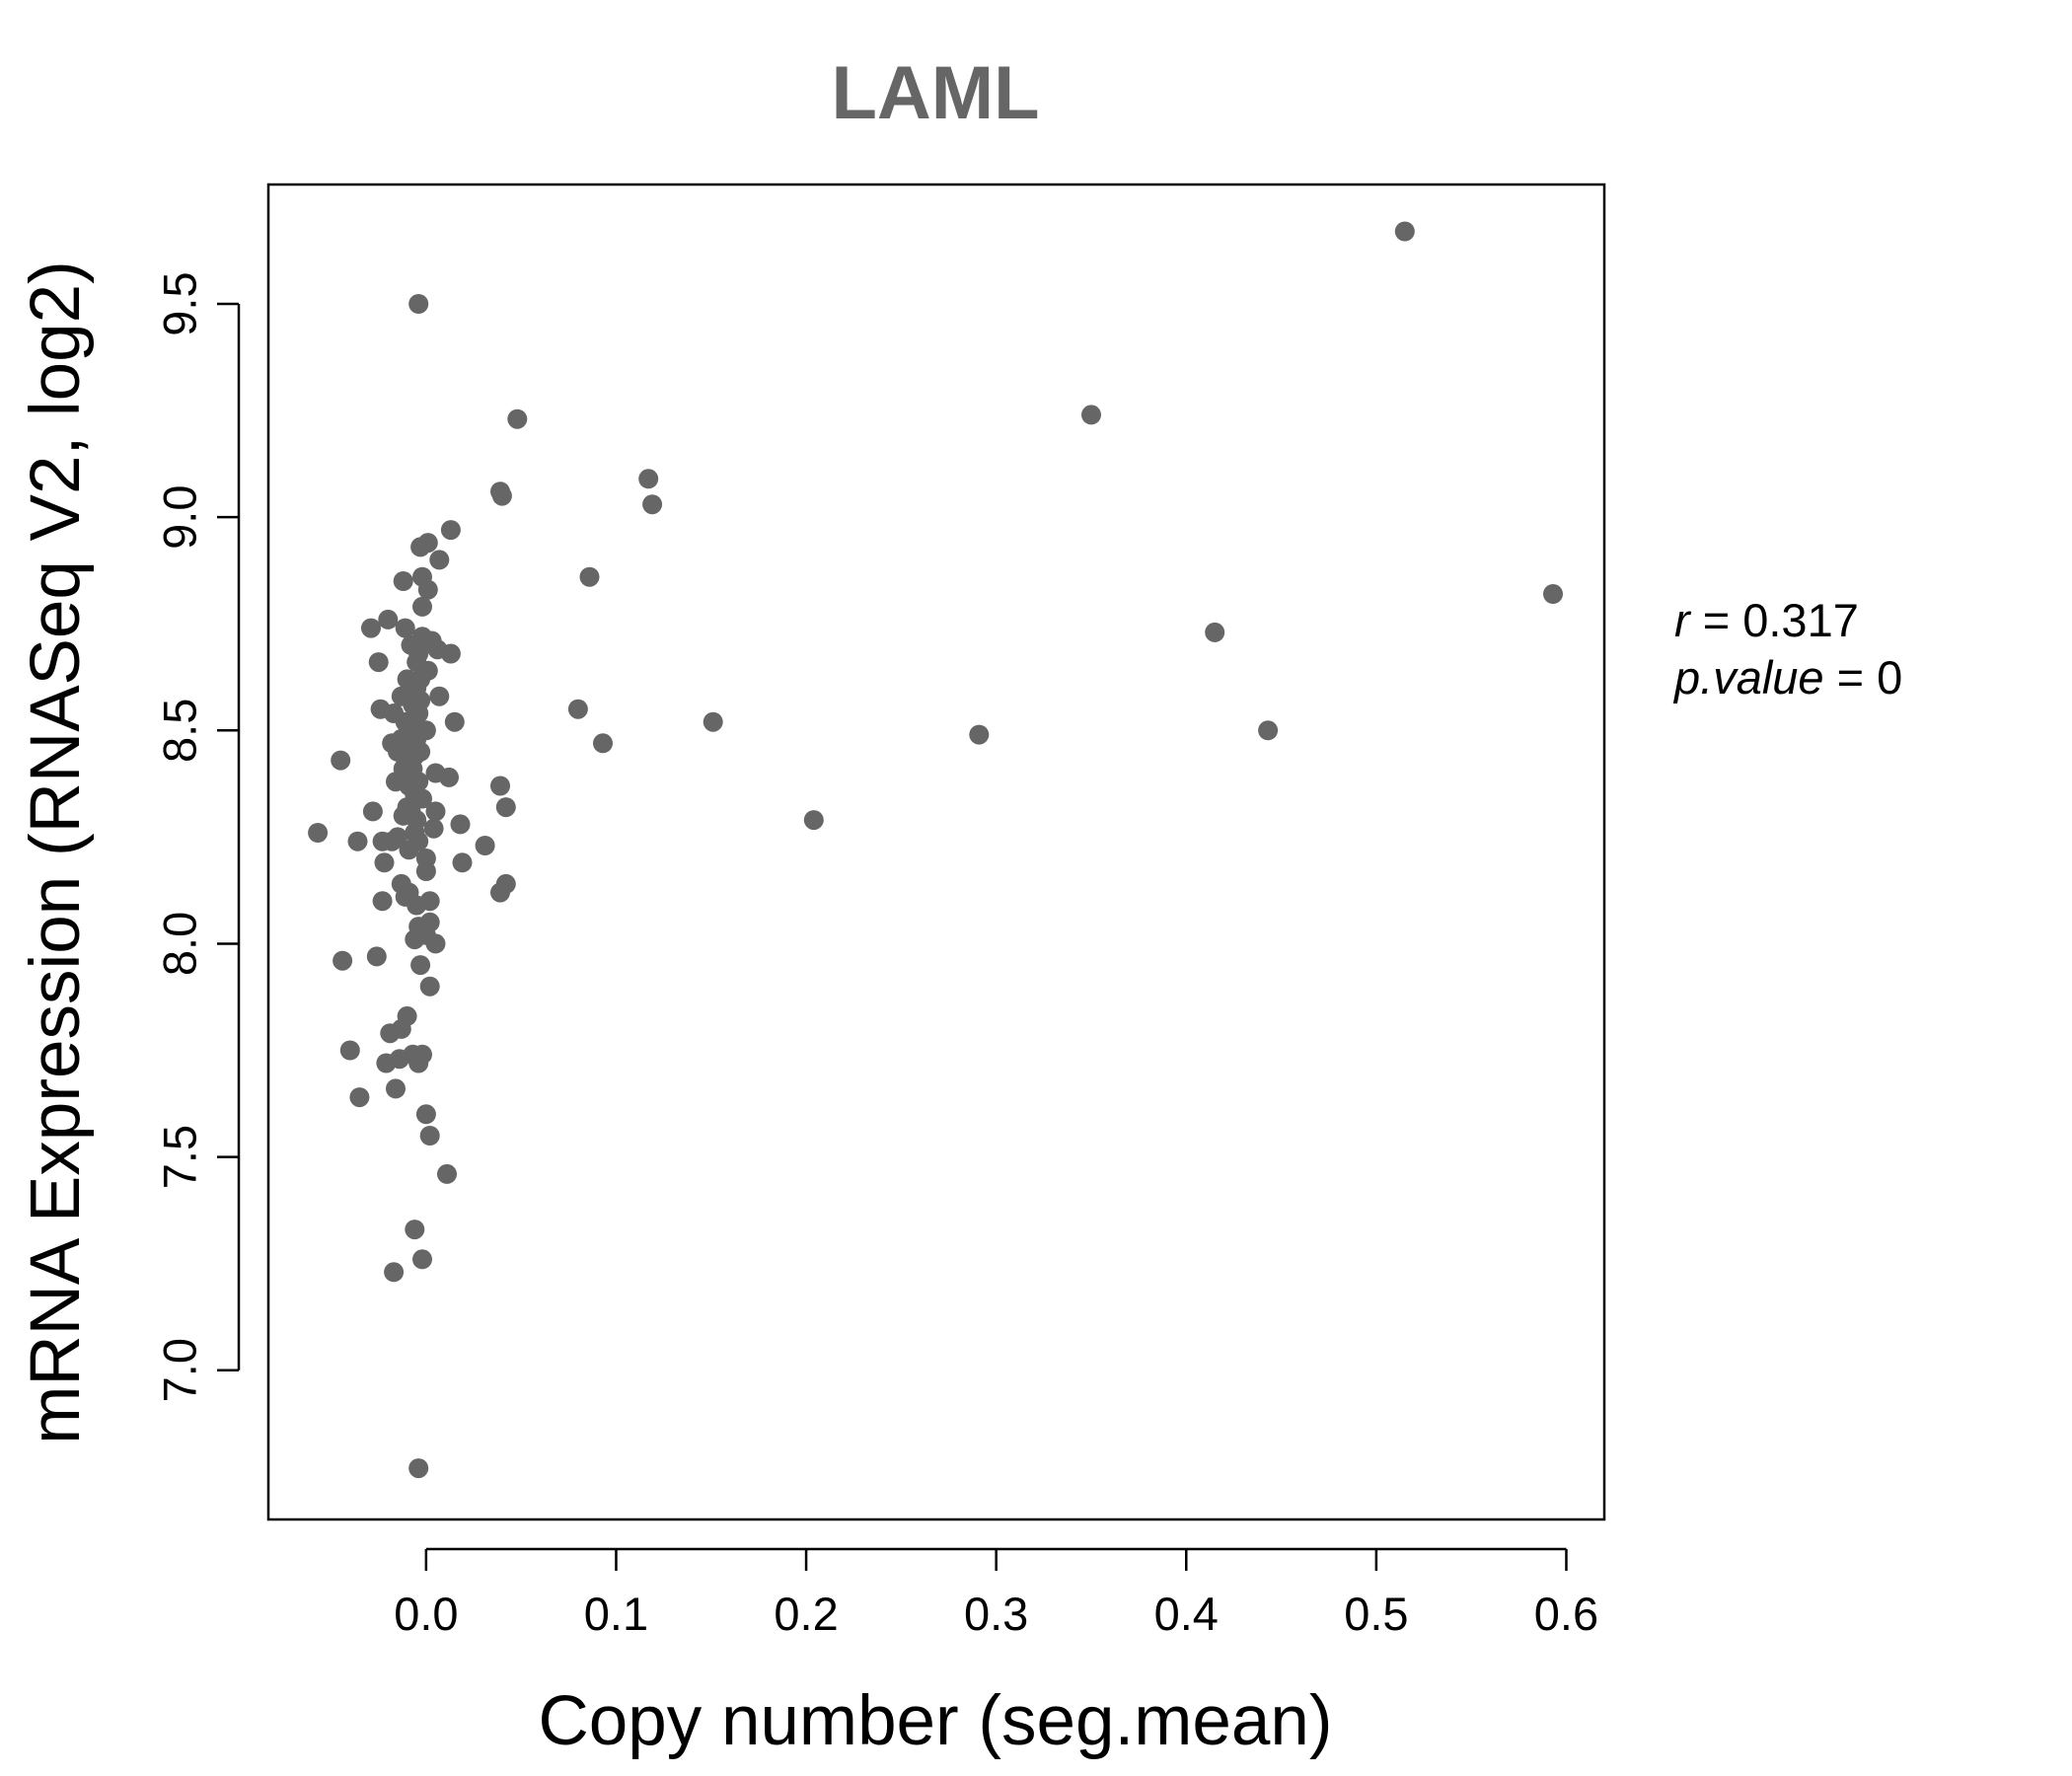  What do you see at coordinates (180, 303) in the screenshot?
I see `y-tick-label-5: 9.5` at bounding box center [180, 303].